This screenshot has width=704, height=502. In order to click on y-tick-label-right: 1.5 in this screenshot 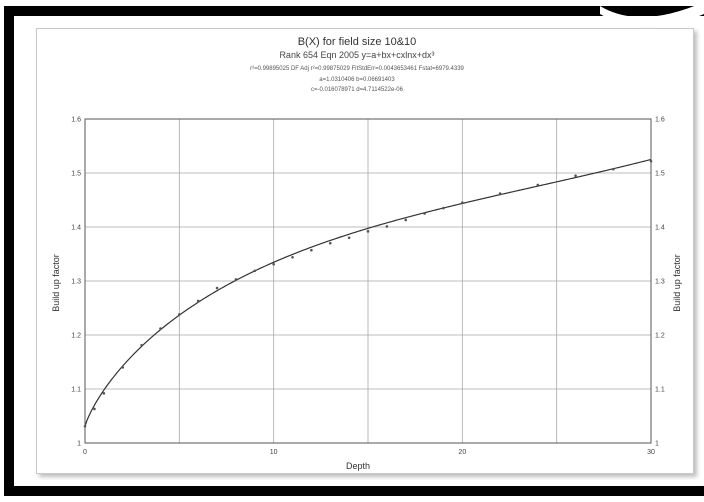, I will do `click(660, 174)`.